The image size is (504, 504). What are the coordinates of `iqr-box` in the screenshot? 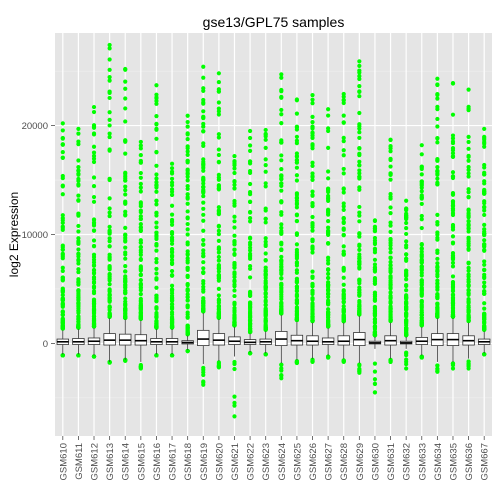 It's located at (110, 339).